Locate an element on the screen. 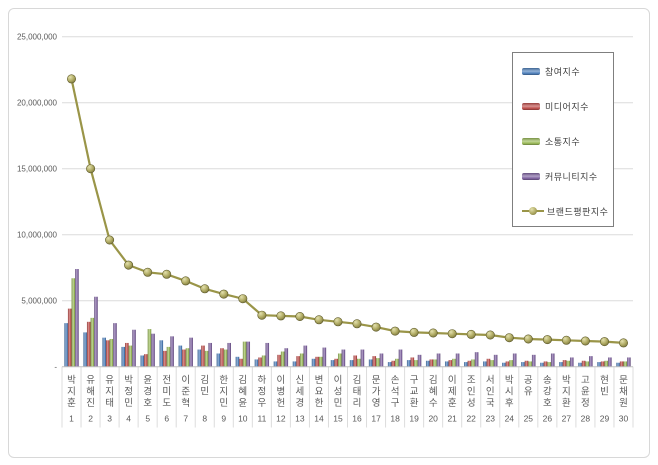  chart-legend: 참여지수 미디어지수 소통지수 커뮤니티지수 브랜드평판지수 is located at coordinates (563, 139).